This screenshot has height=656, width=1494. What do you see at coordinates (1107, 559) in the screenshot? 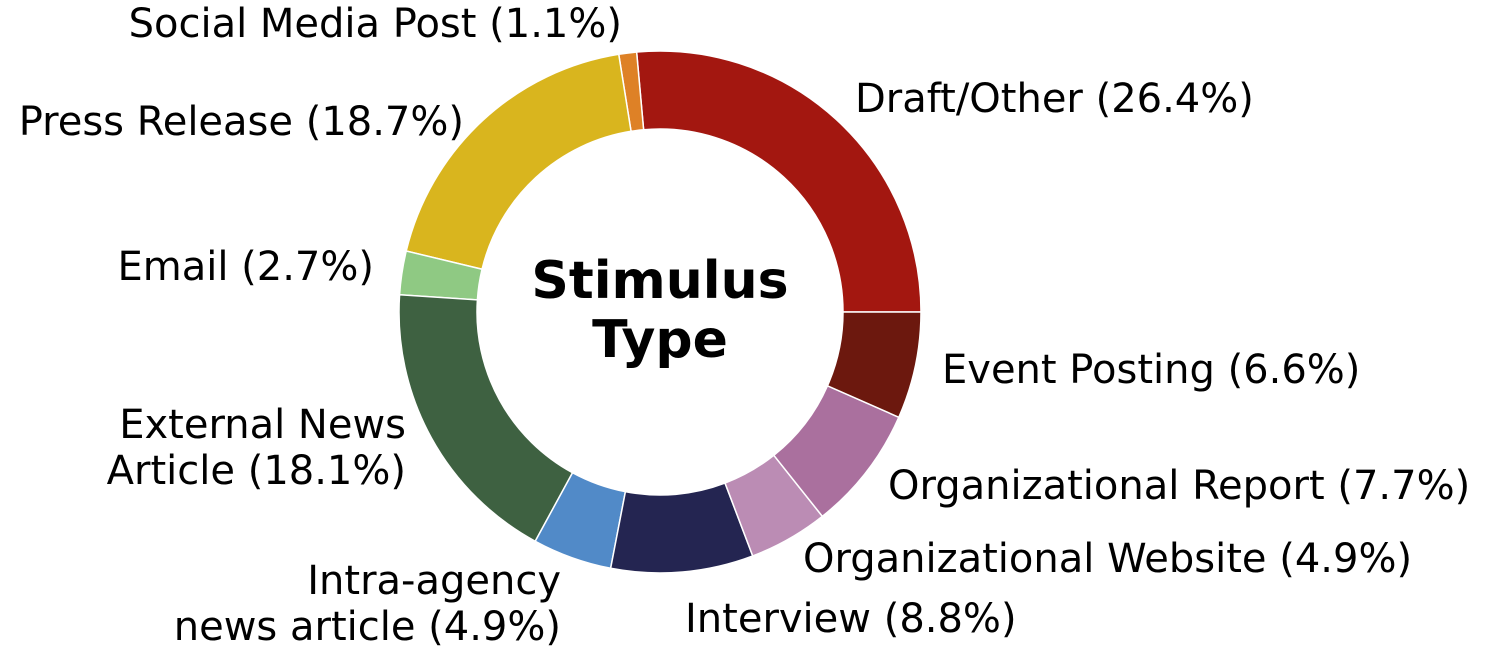
I see `label-organizational-website: Organizational Website (4.9%)` at bounding box center [1107, 559].